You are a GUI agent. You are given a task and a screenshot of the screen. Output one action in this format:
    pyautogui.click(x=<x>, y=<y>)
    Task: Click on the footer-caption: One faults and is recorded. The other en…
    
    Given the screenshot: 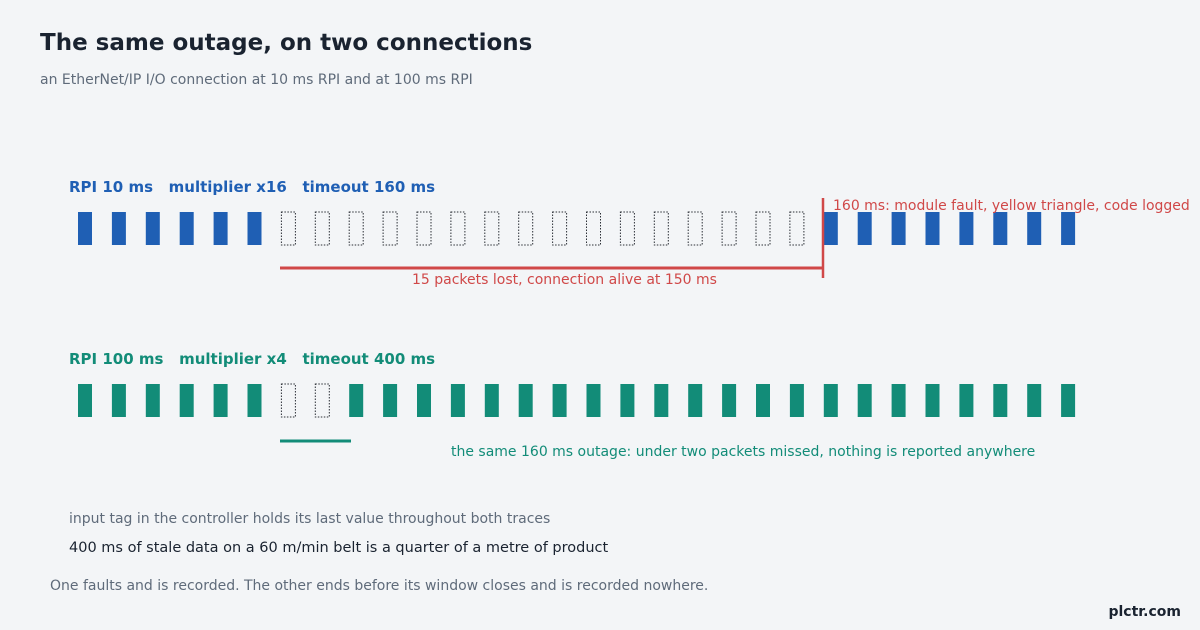 What is the action you would take?
    pyautogui.click(x=379, y=586)
    